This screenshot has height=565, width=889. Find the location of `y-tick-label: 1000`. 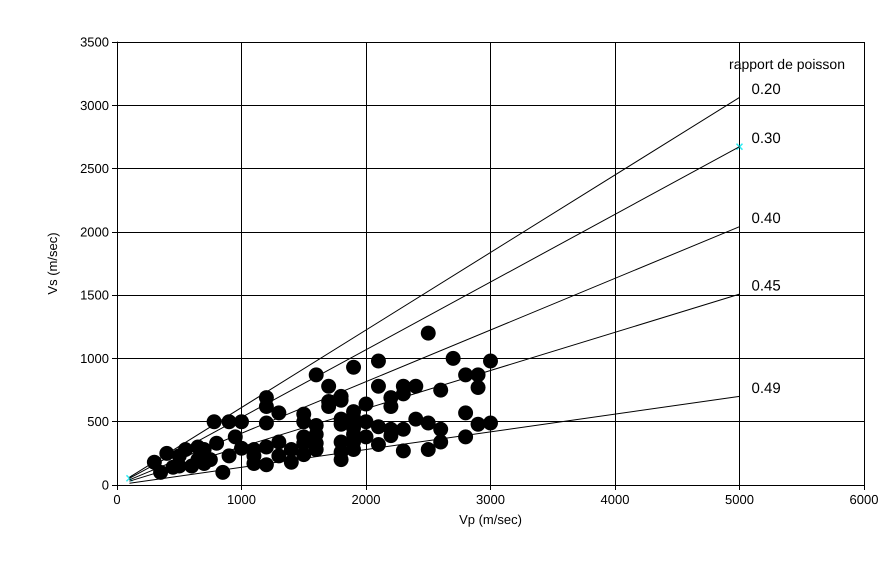

y-tick-label: 1000 is located at coordinates (94, 358).